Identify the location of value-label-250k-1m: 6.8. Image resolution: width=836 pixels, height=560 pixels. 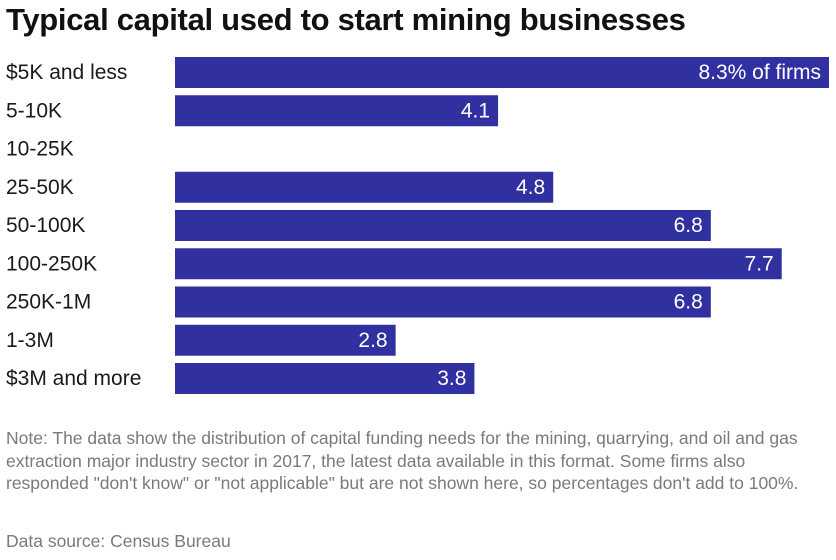
(688, 302).